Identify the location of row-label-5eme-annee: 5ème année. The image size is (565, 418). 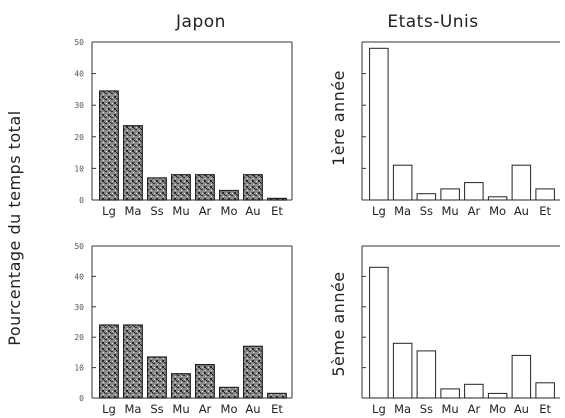
(338, 323).